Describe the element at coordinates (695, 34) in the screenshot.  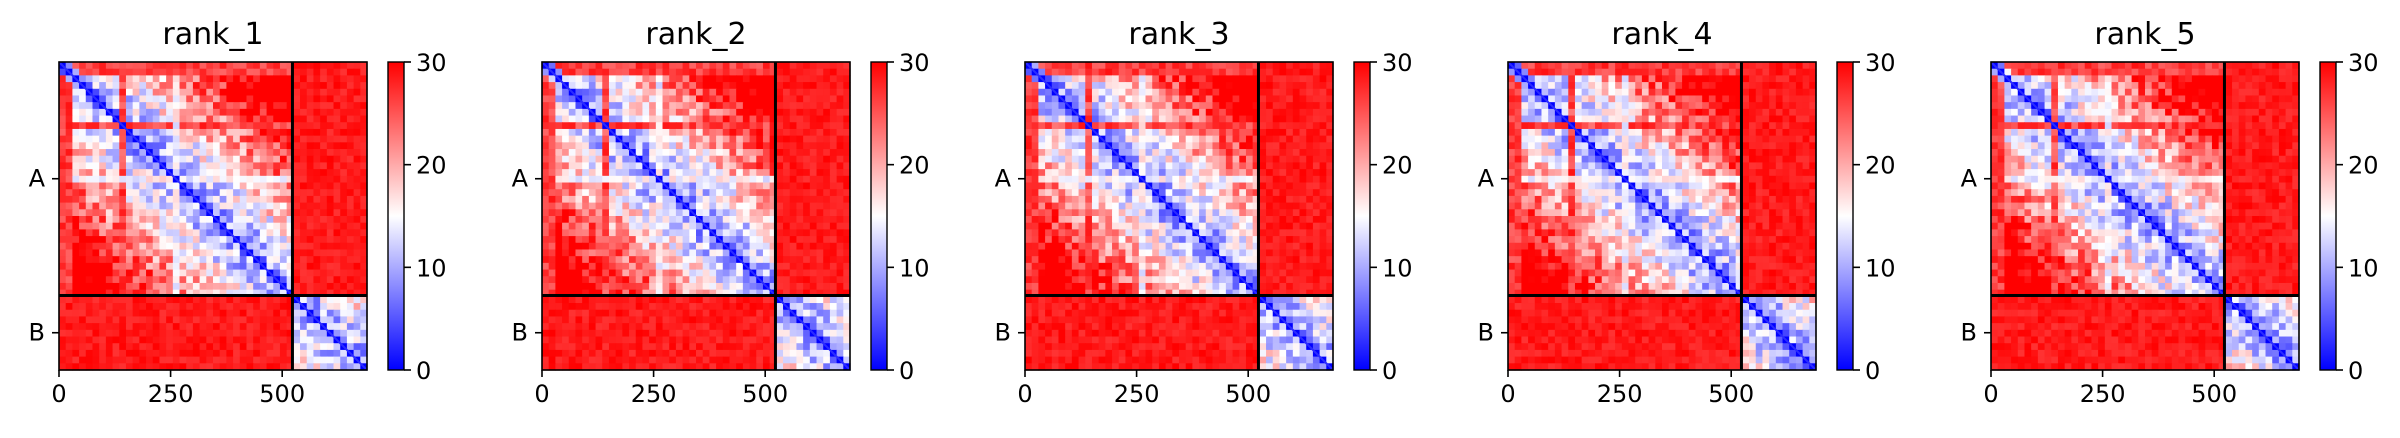
I see `panel-title: rank_2` at that location.